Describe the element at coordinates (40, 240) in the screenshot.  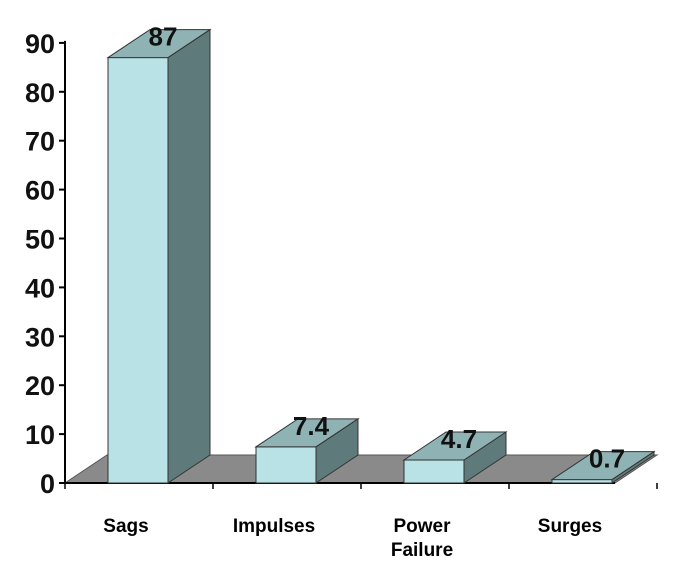
I see `y-tick-label: 50` at that location.